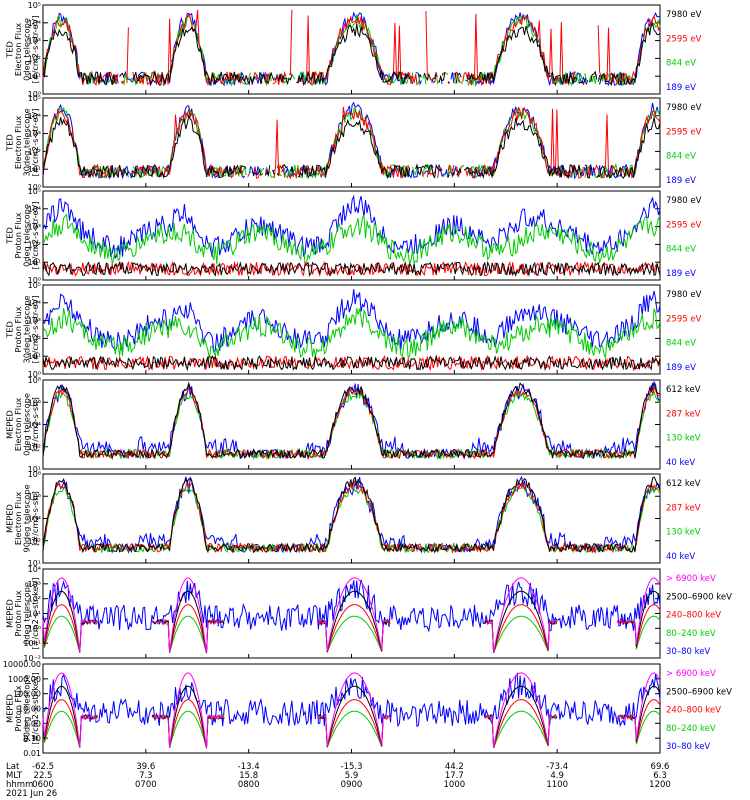 The height and width of the screenshot is (800, 750). What do you see at coordinates (27, 694) in the screenshot?
I see `y-tick-label: 100.00` at bounding box center [27, 694].